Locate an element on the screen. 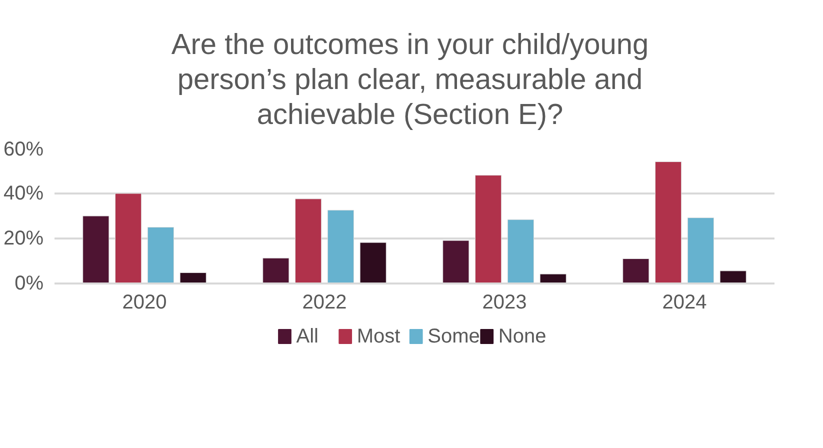 This screenshot has width=823, height=448. legend-label: Most is located at coordinates (378, 337).